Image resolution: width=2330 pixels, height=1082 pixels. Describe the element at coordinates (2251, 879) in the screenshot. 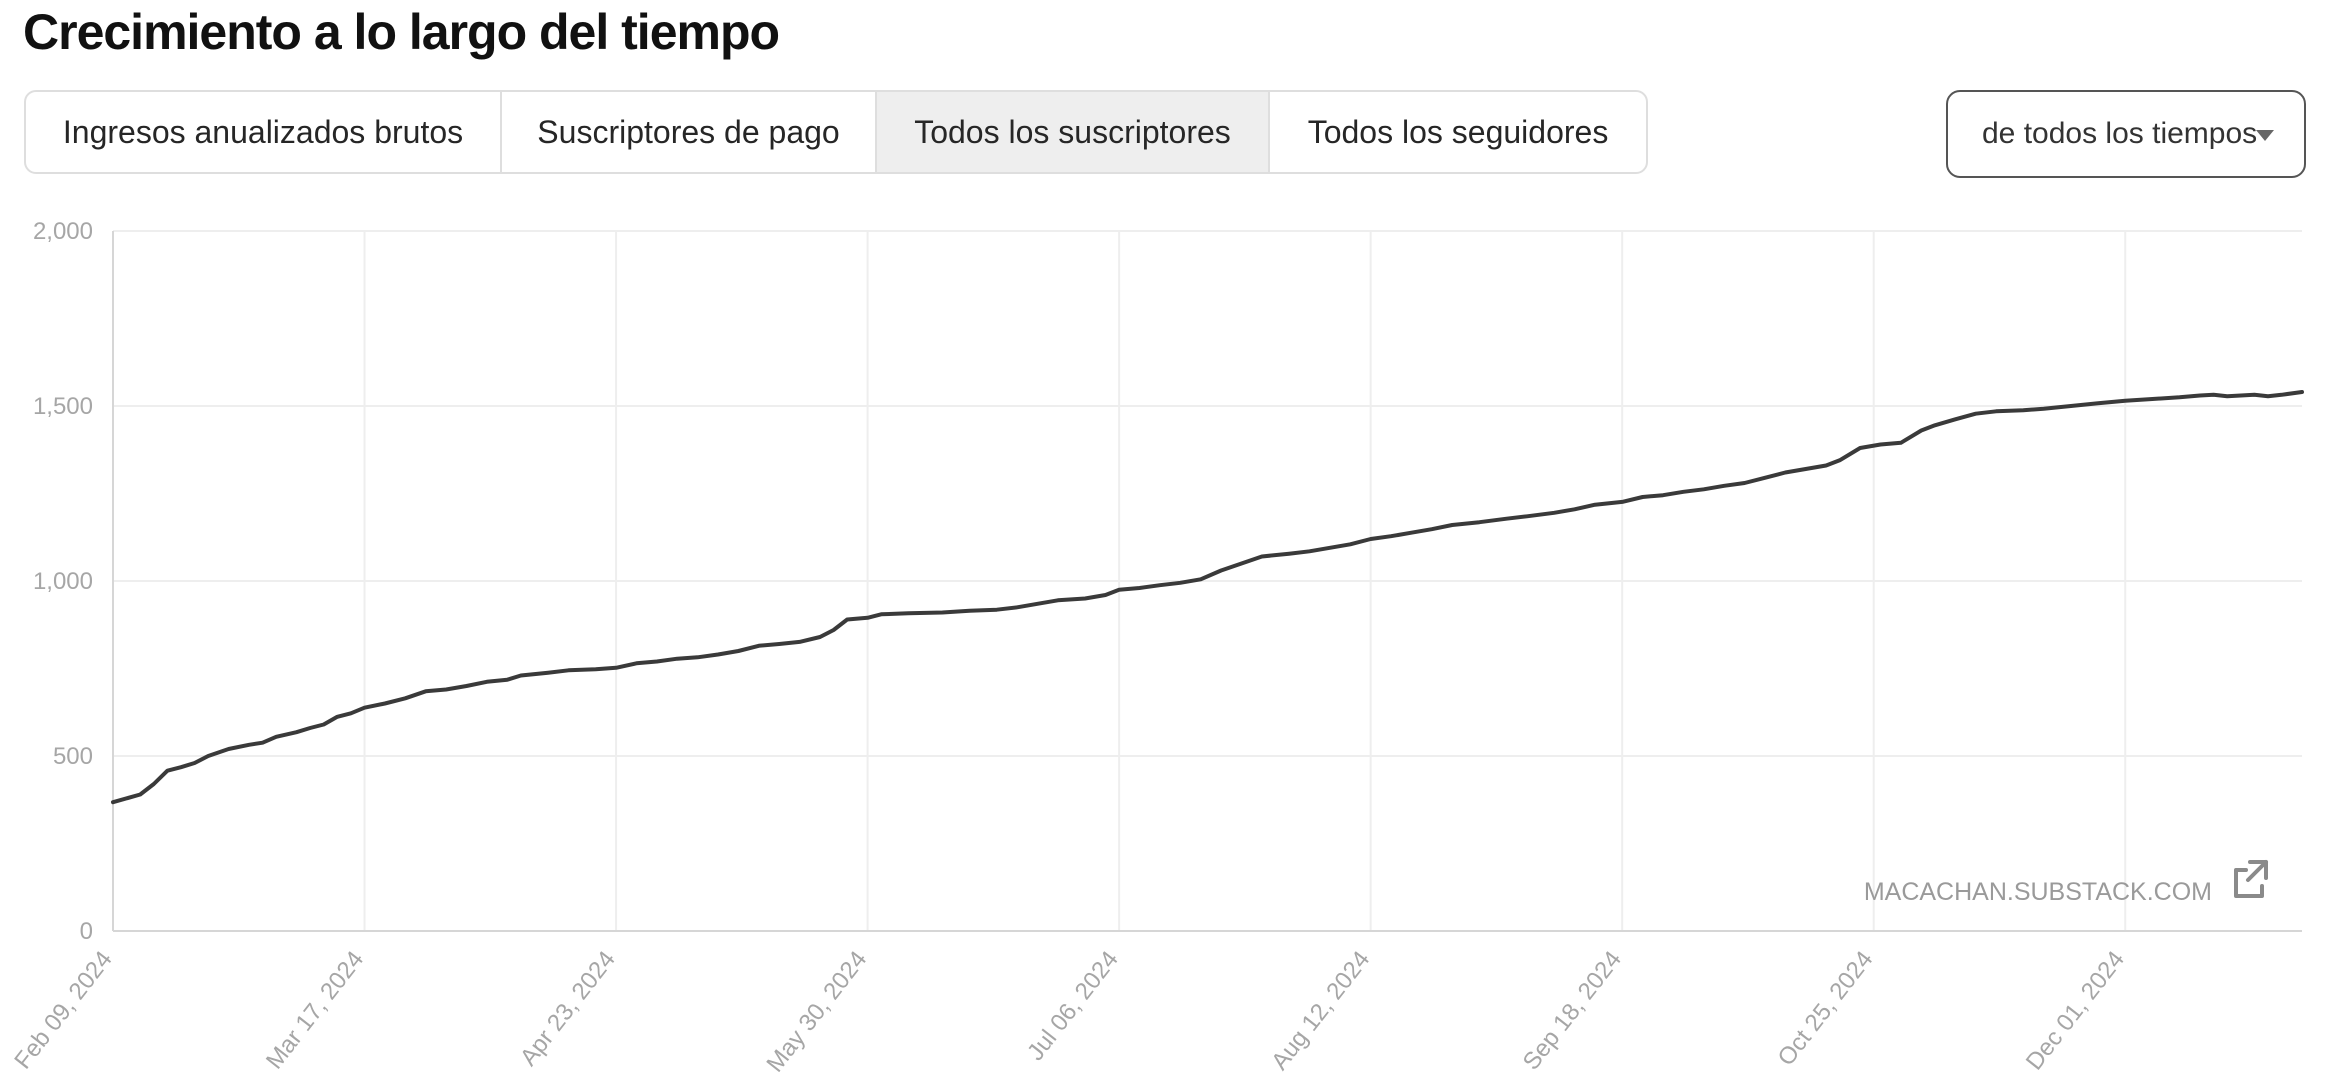

I see `external-link-icon` at that location.